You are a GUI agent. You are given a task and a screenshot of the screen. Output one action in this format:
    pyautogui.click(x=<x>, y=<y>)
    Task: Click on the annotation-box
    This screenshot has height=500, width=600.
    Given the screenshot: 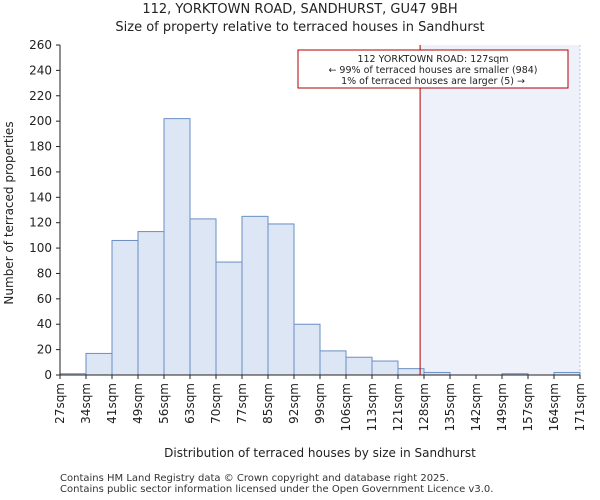 What is the action you would take?
    pyautogui.click(x=433, y=69)
    